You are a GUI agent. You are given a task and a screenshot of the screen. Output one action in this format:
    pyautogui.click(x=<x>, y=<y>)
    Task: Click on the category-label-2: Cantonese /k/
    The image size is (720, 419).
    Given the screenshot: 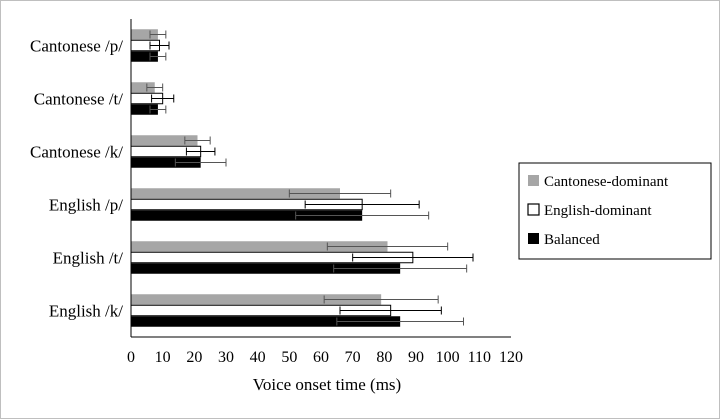 What is the action you would take?
    pyautogui.click(x=76, y=152)
    